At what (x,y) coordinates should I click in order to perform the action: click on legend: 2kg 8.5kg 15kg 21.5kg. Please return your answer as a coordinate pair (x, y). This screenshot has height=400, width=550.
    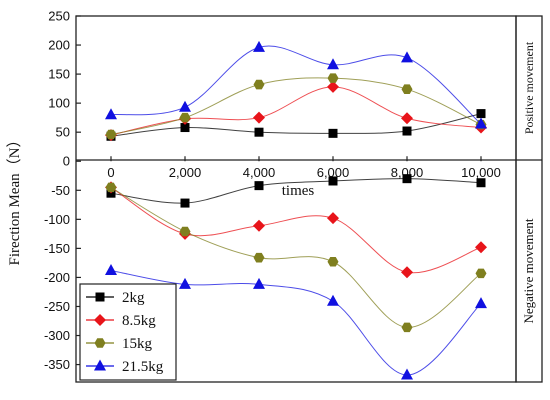
    Looking at the image, I should click on (128, 332).